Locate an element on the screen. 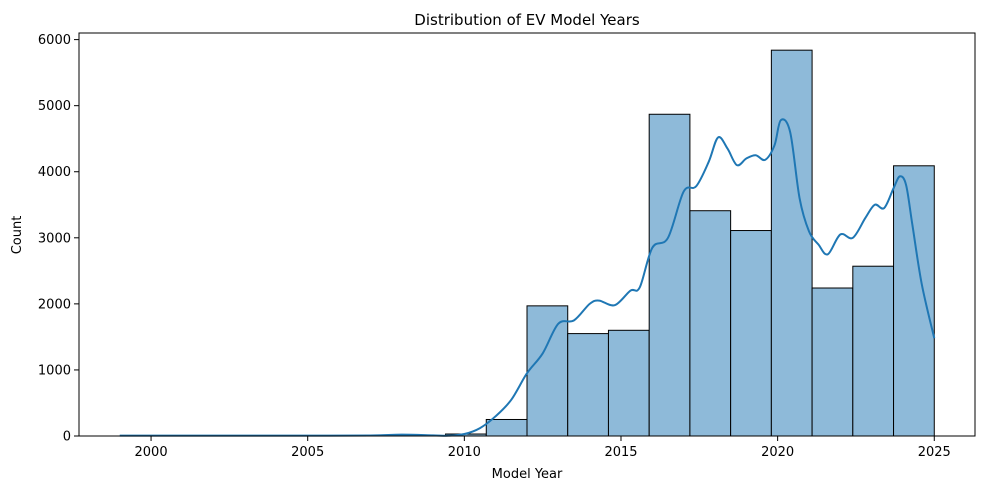  y-tick-label-5000: 5000 is located at coordinates (54, 106).